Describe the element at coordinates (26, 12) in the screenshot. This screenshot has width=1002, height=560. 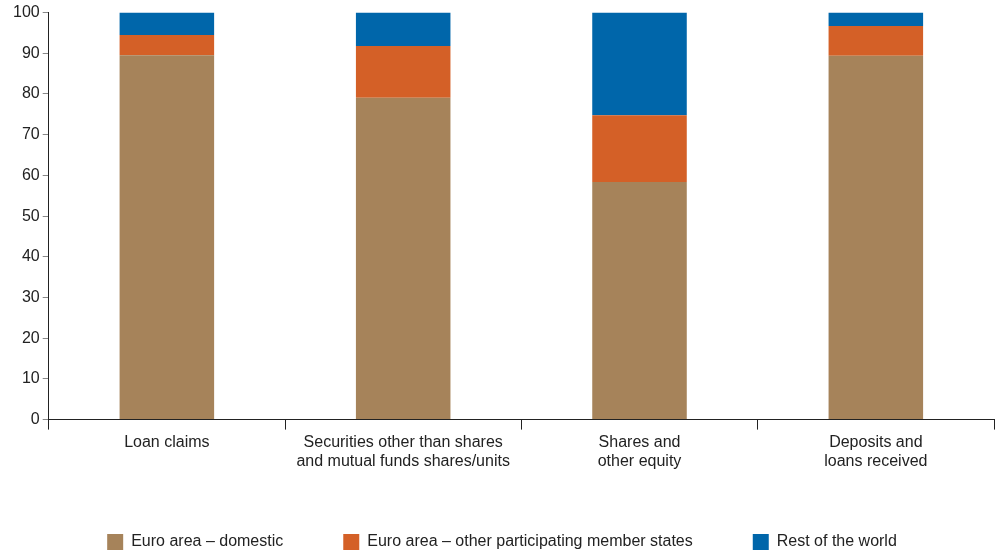
I see `y-tick-label: 100` at that location.